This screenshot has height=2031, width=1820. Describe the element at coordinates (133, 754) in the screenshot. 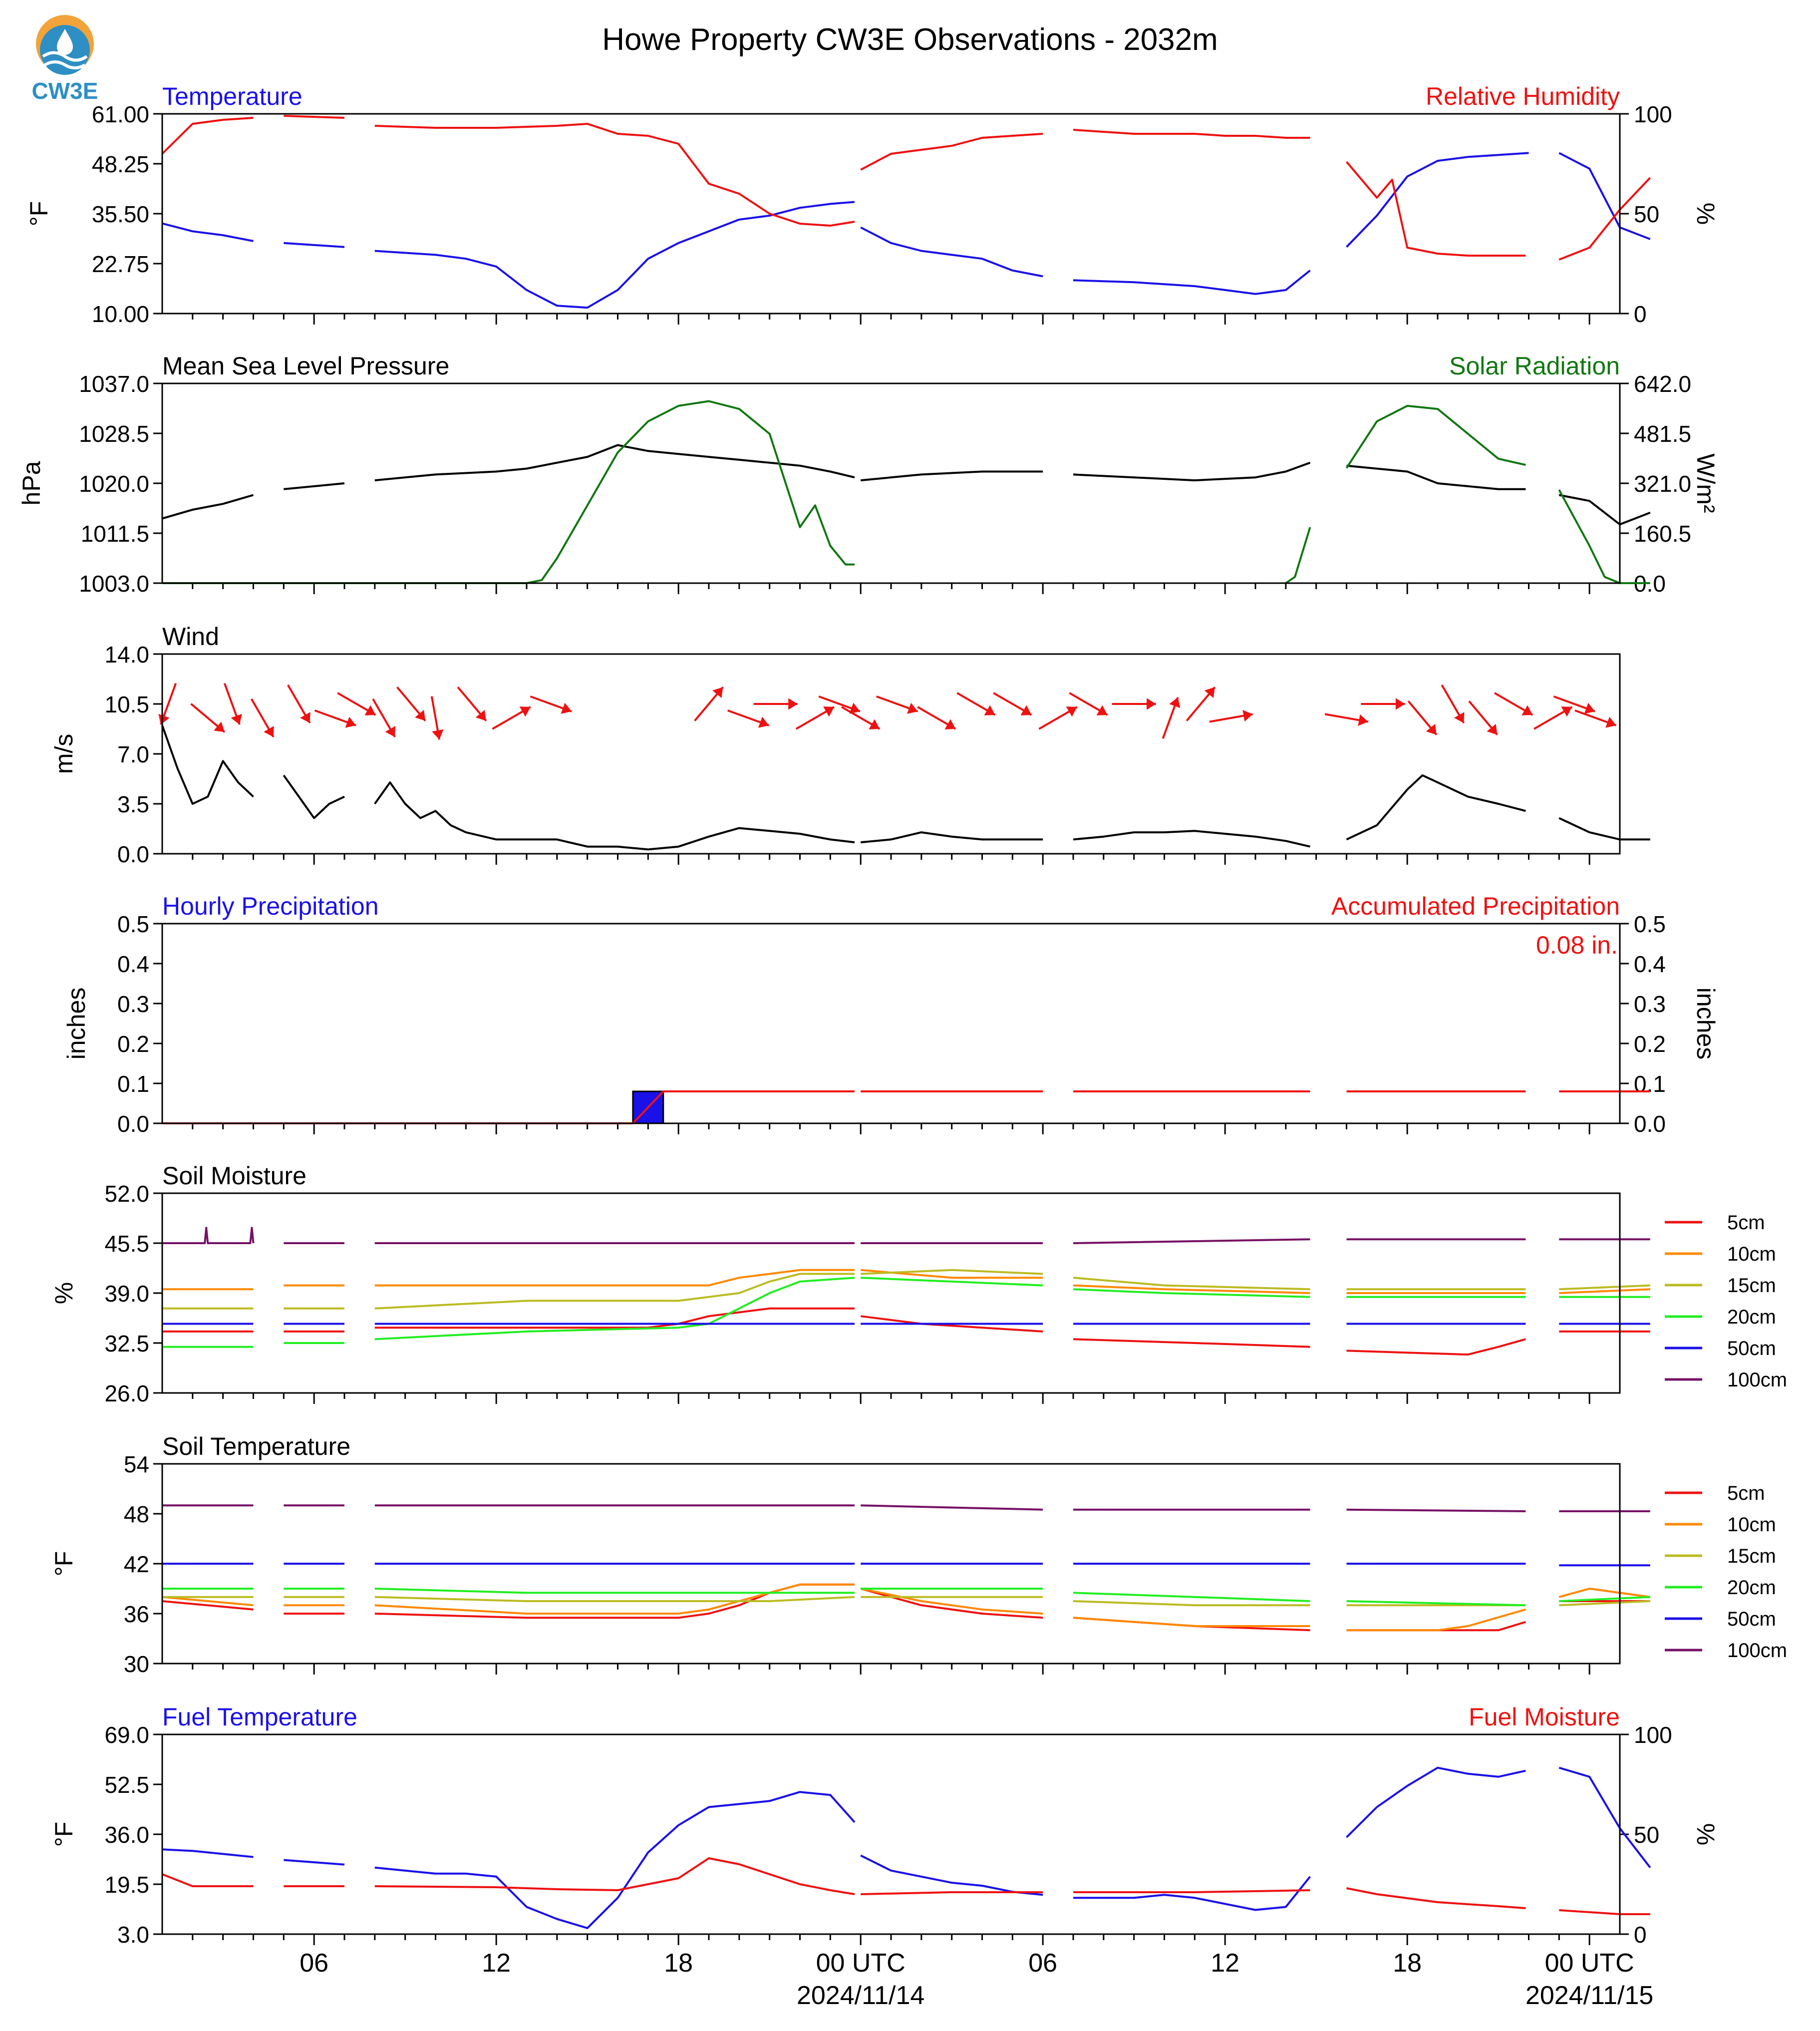

I see `y-tick-label: 7.0` at that location.